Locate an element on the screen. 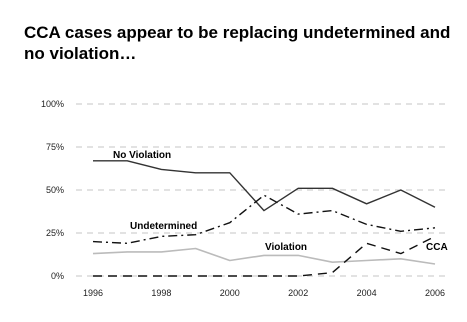 The height and width of the screenshot is (322, 467). cca-line is located at coordinates (264, 256).